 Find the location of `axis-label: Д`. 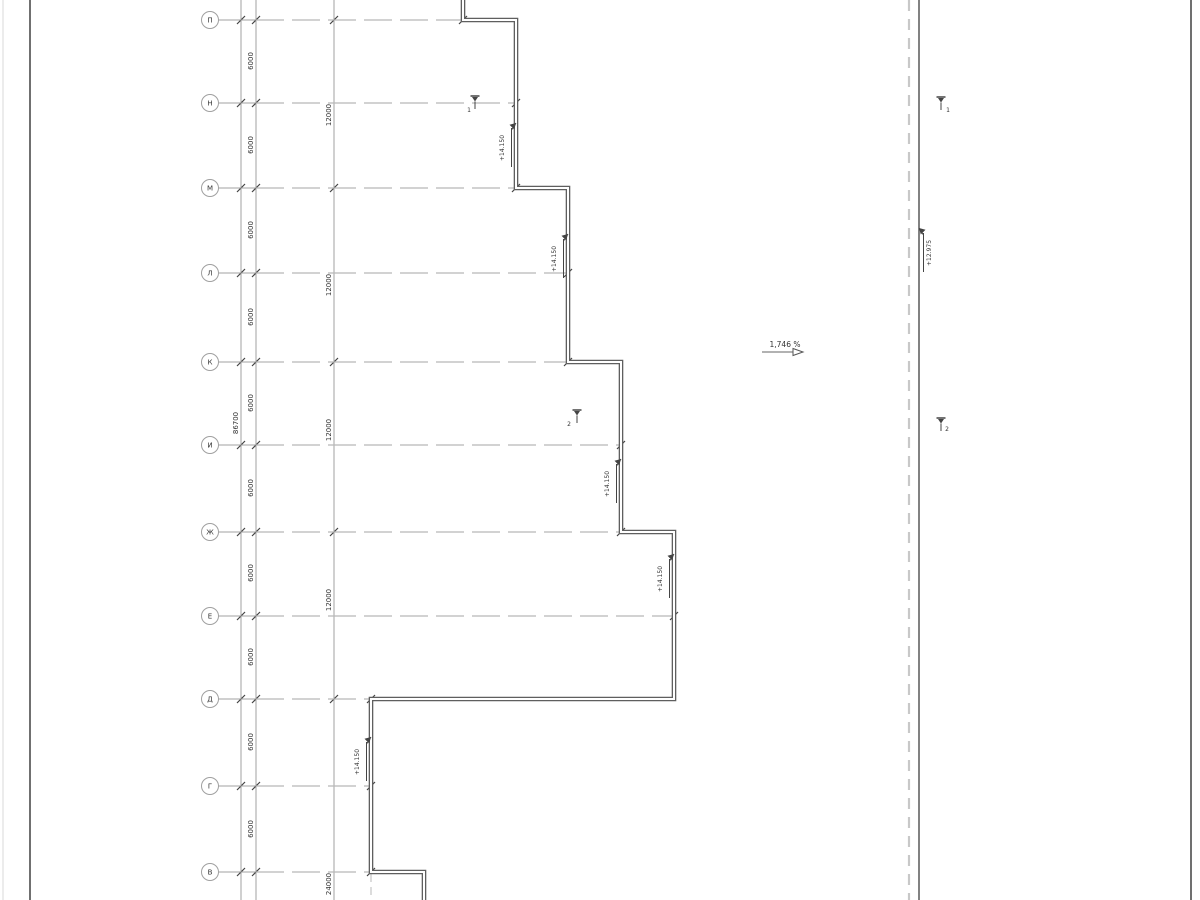

axis-label: Д is located at coordinates (210, 700).